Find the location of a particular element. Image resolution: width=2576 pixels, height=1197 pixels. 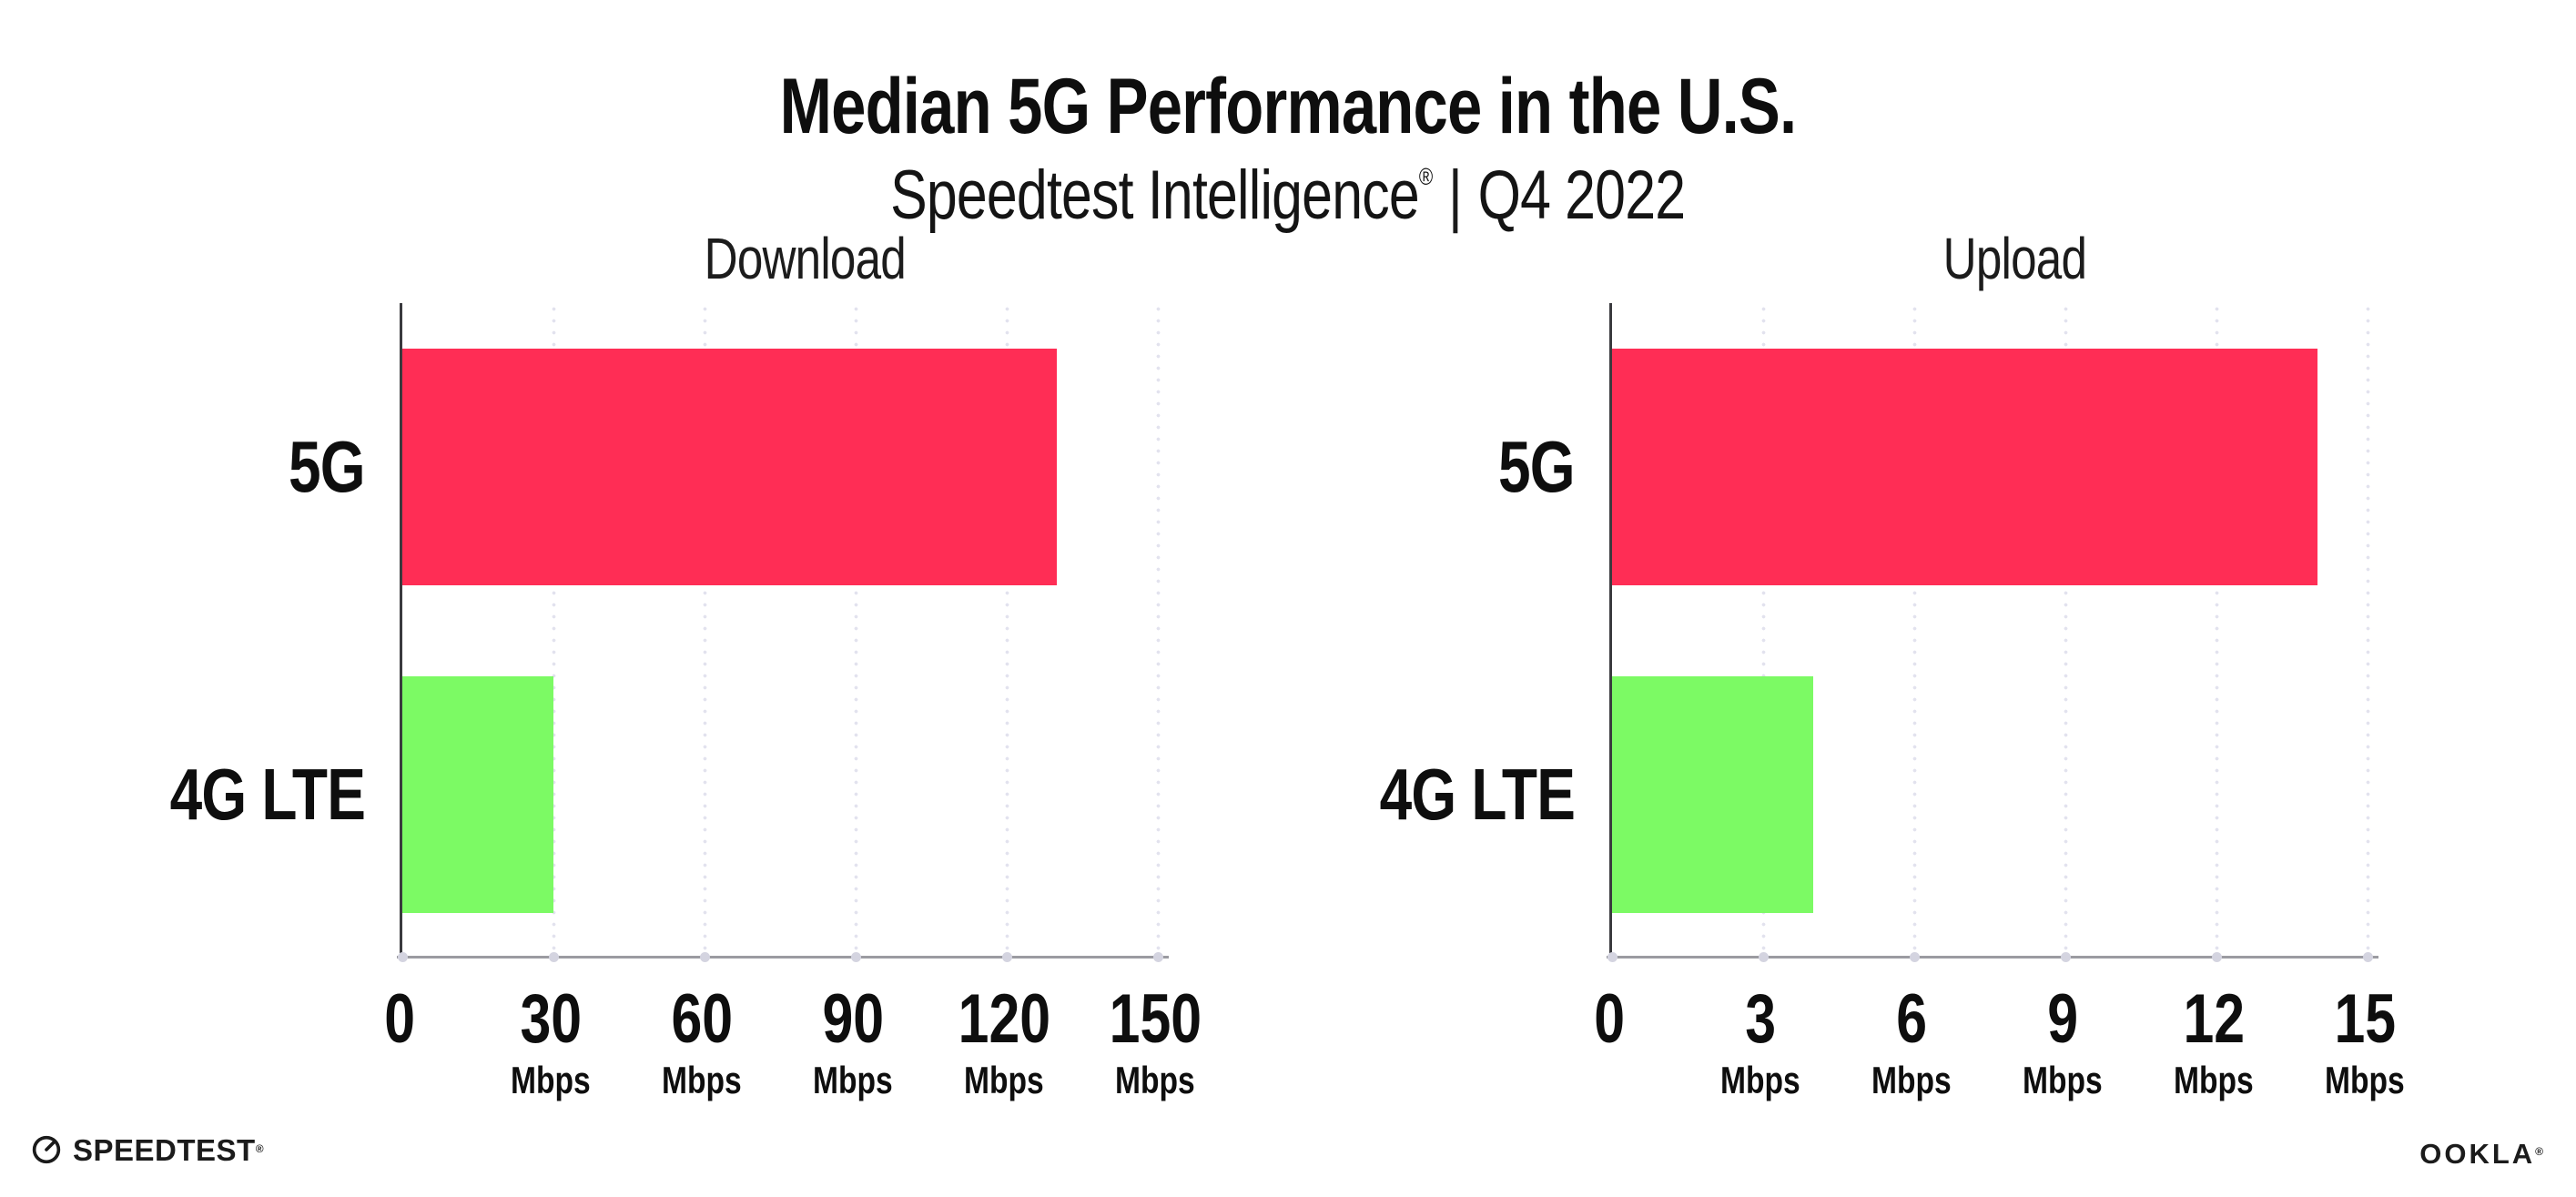

x-tick-value-text: 6 is located at coordinates (1911, 1019).